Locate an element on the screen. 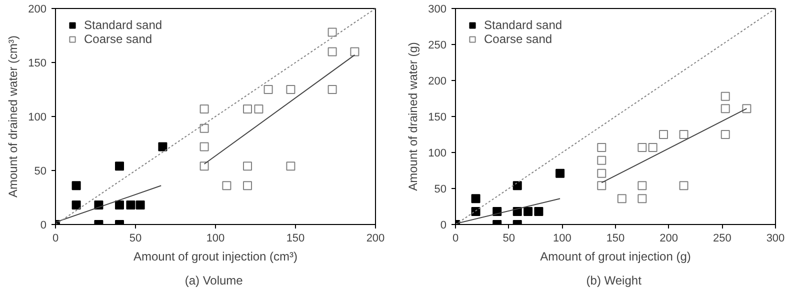  x-axis-title: Amount of grout injection (cm³) is located at coordinates (215, 257).